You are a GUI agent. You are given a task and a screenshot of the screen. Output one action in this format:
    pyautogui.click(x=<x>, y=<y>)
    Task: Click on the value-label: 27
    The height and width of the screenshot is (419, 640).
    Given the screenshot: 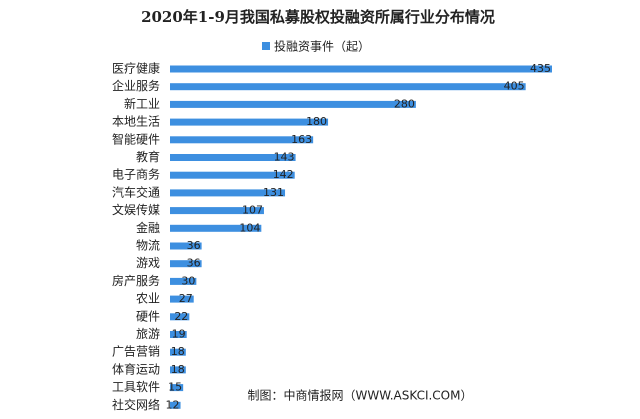 What is the action you would take?
    pyautogui.click(x=186, y=298)
    